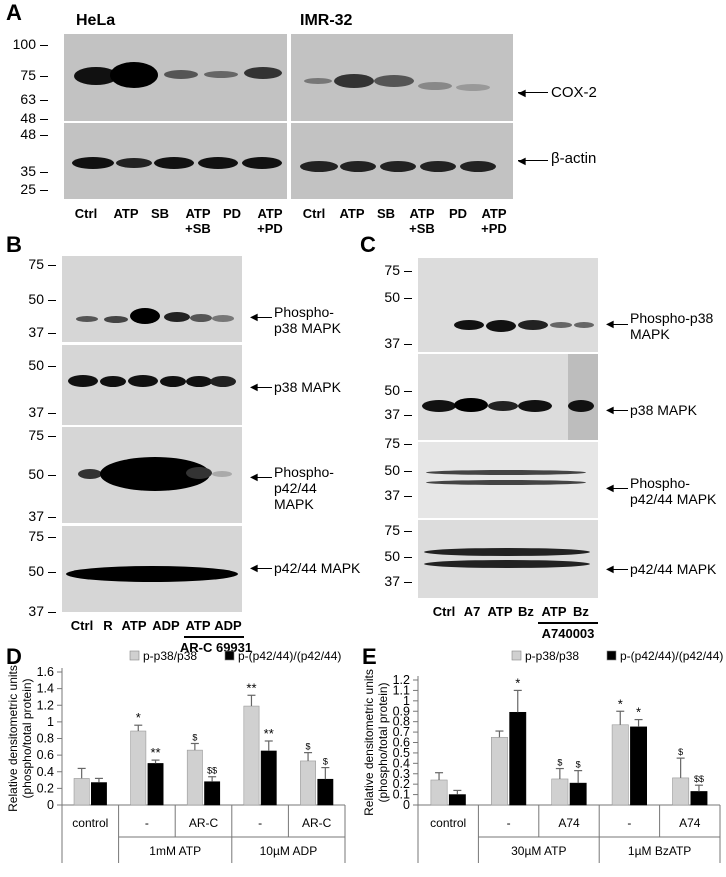 Image resolution: width=726 pixels, height=877 pixels. I want to click on blot-c-pp4244, so click(508, 480).